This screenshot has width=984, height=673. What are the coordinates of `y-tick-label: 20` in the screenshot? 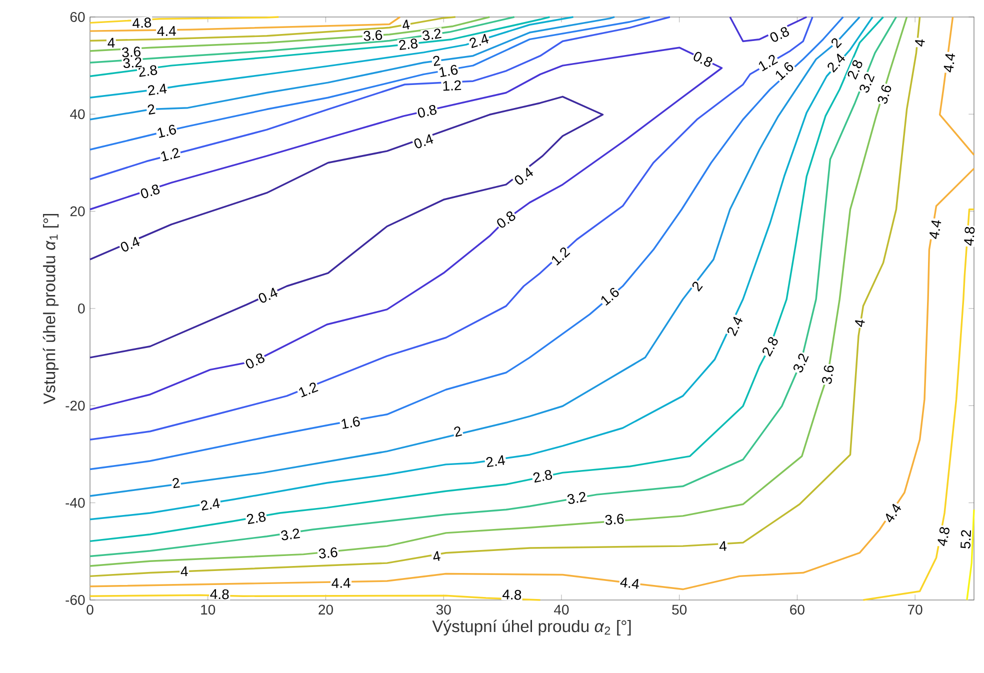 It's located at (77, 211).